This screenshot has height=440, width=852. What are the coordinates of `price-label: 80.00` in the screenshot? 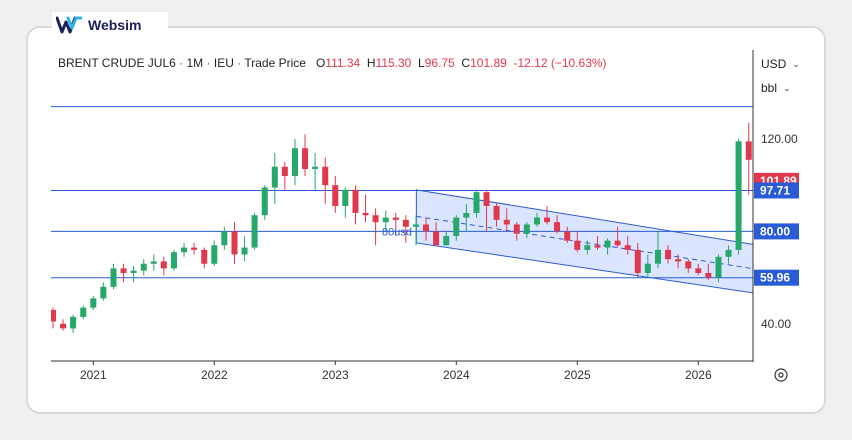 It's located at (776, 231).